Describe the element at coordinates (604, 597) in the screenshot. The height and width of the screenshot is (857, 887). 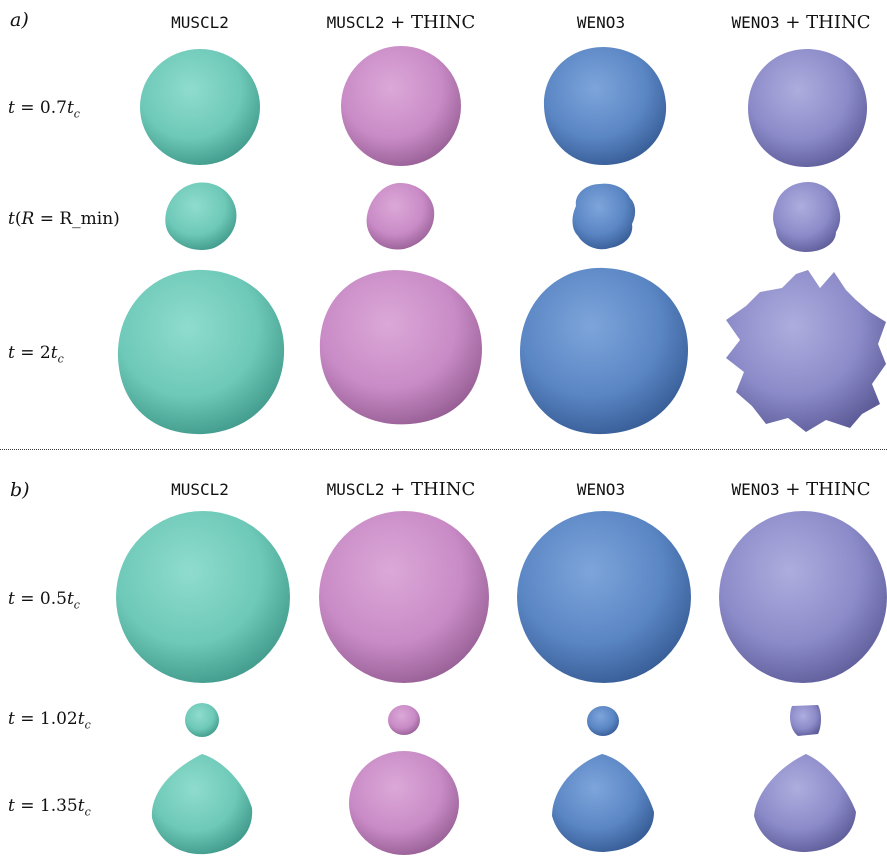
I see `bubble-b-weno3-t05` at that location.